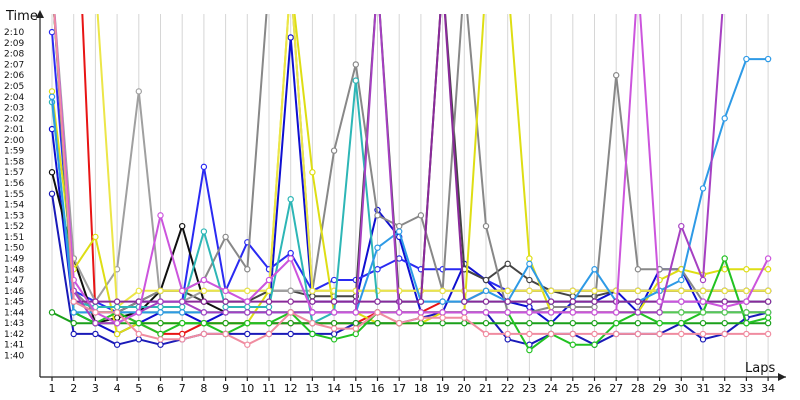  Describe the element at coordinates (782, 377) in the screenshot. I see `x-axis-arrow` at that location.